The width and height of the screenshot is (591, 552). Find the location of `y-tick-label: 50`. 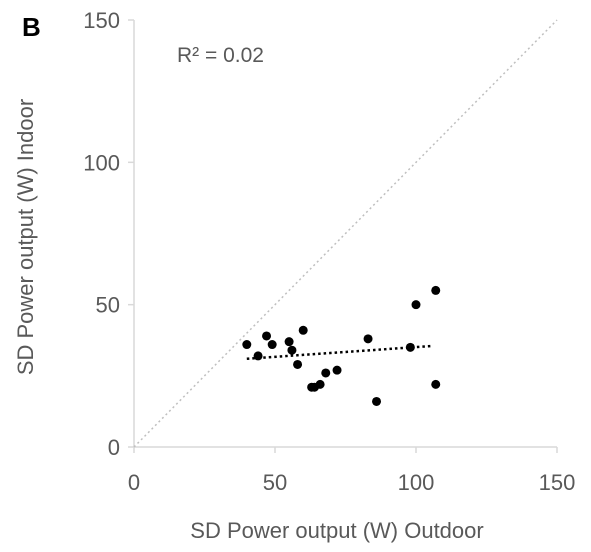

y-tick-label: 50 is located at coordinates (108, 305).